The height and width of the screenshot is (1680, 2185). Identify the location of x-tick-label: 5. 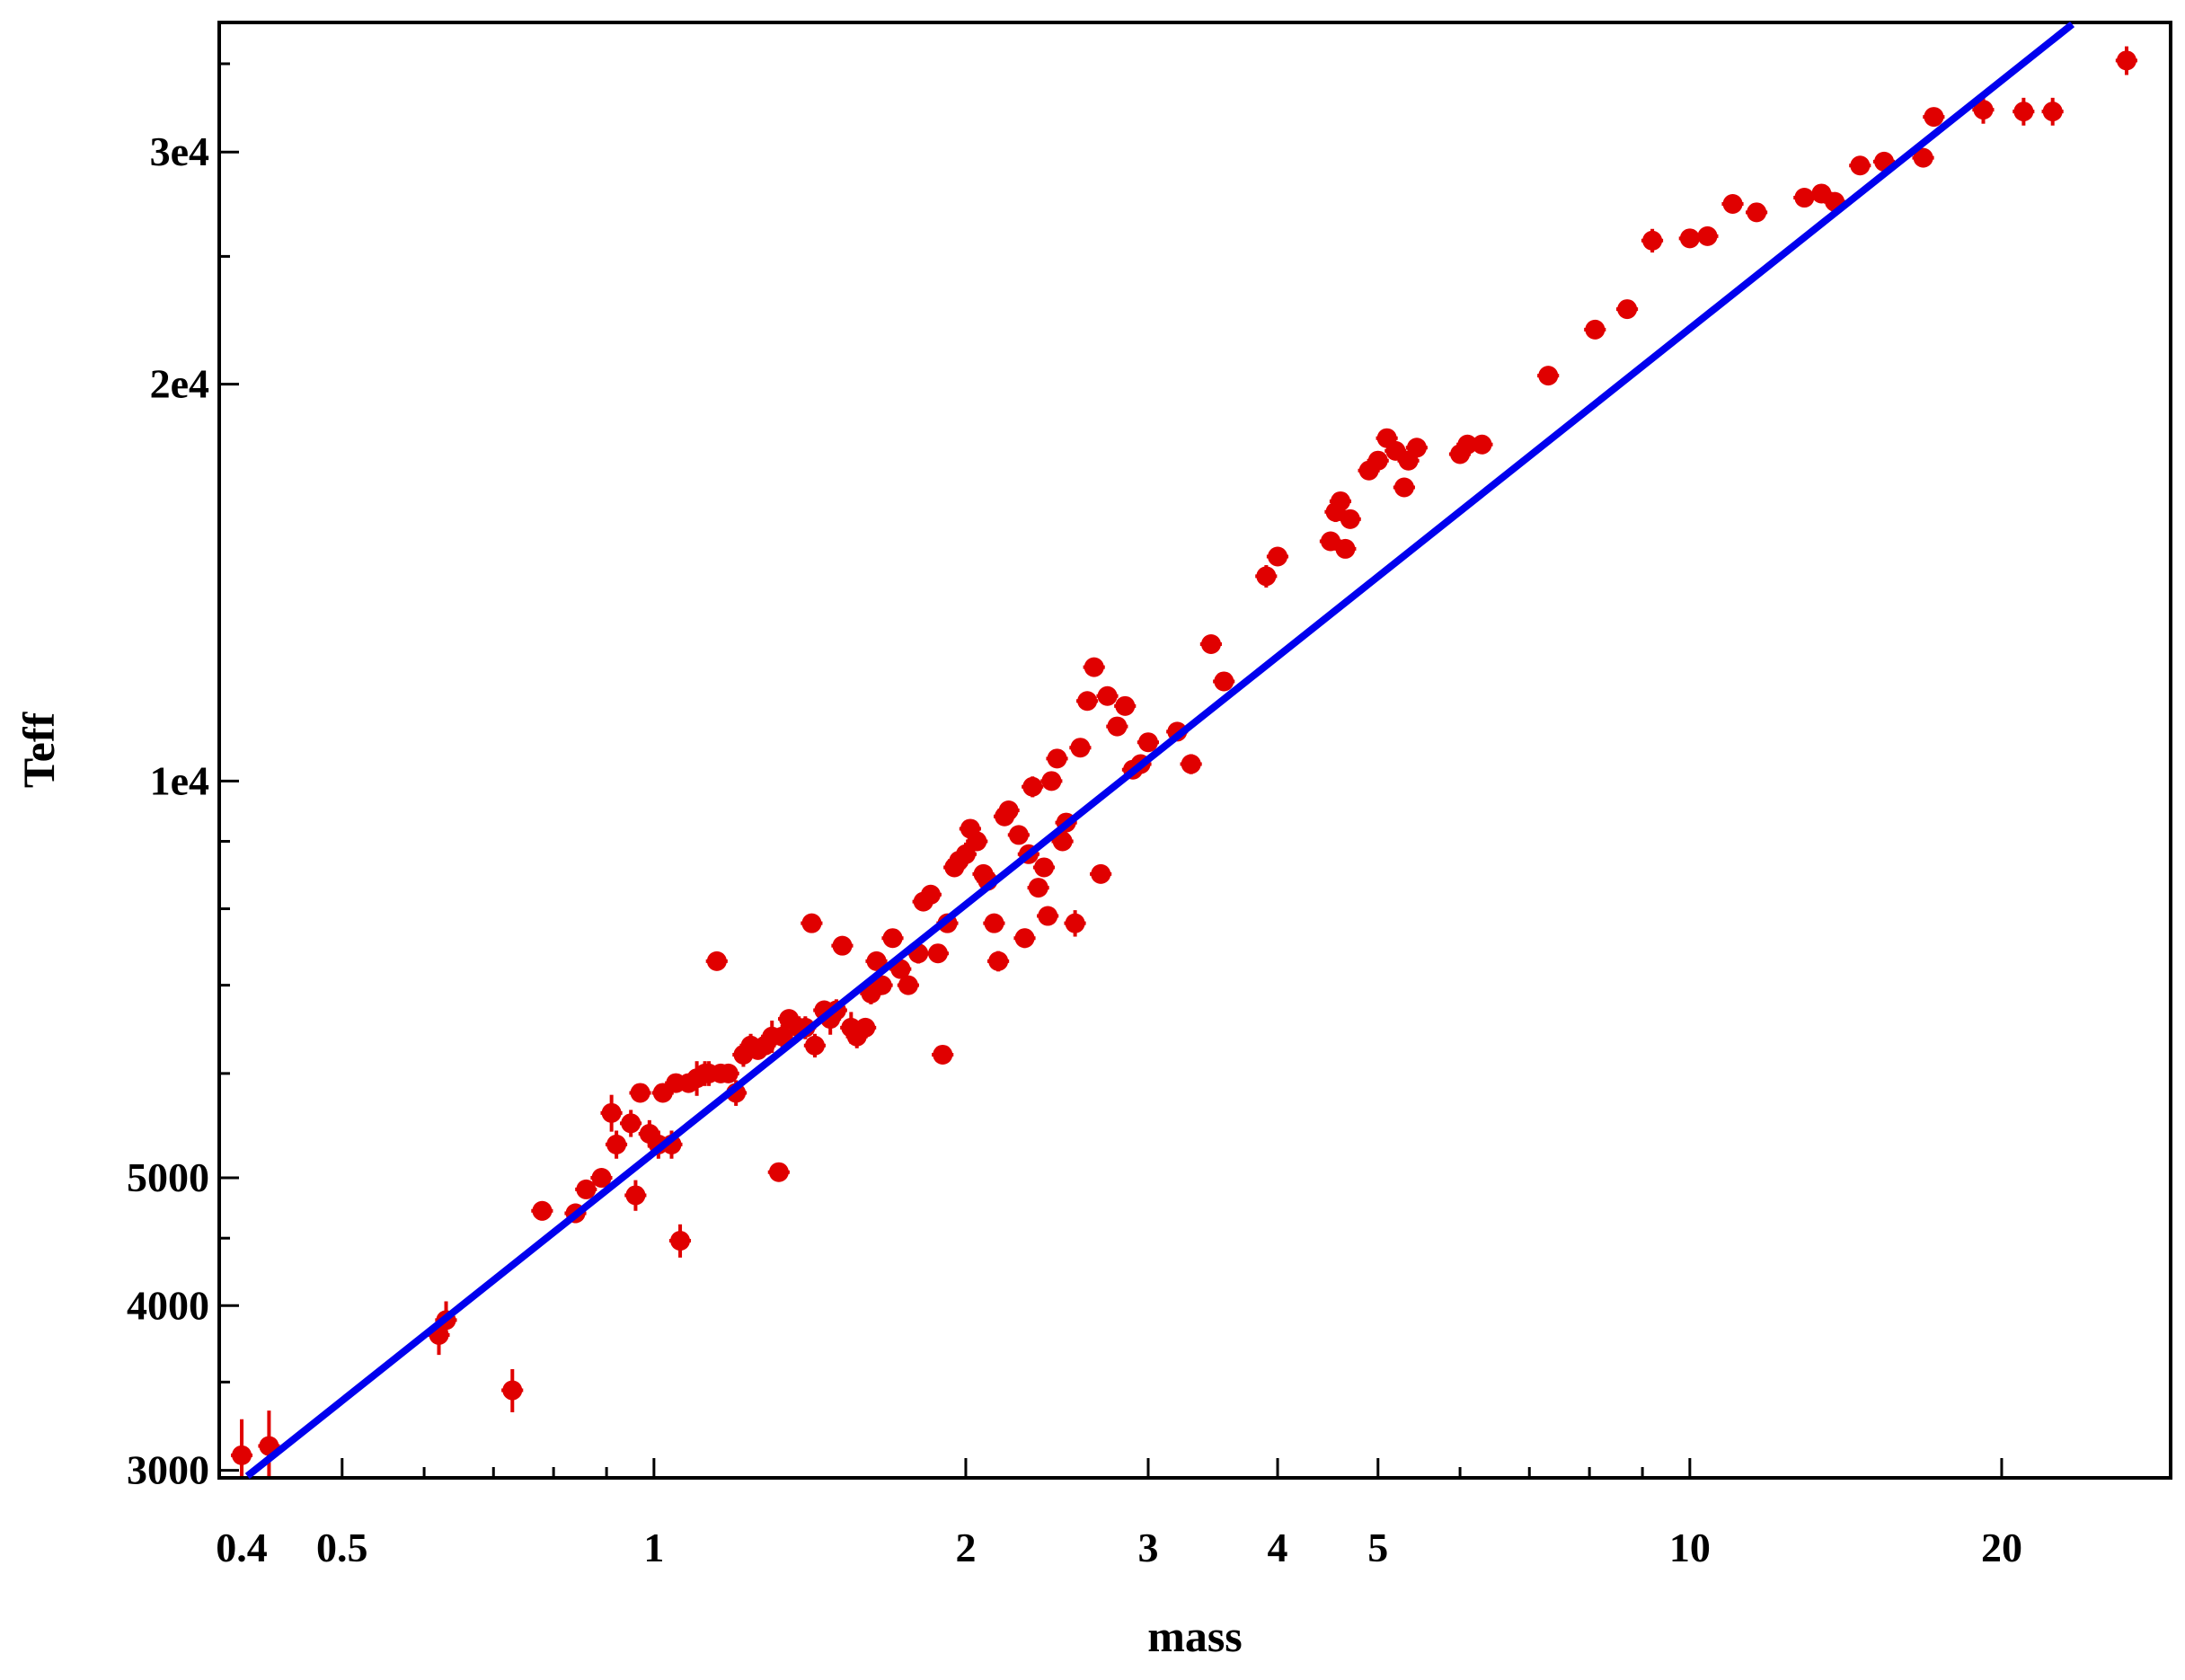
(1377, 1547).